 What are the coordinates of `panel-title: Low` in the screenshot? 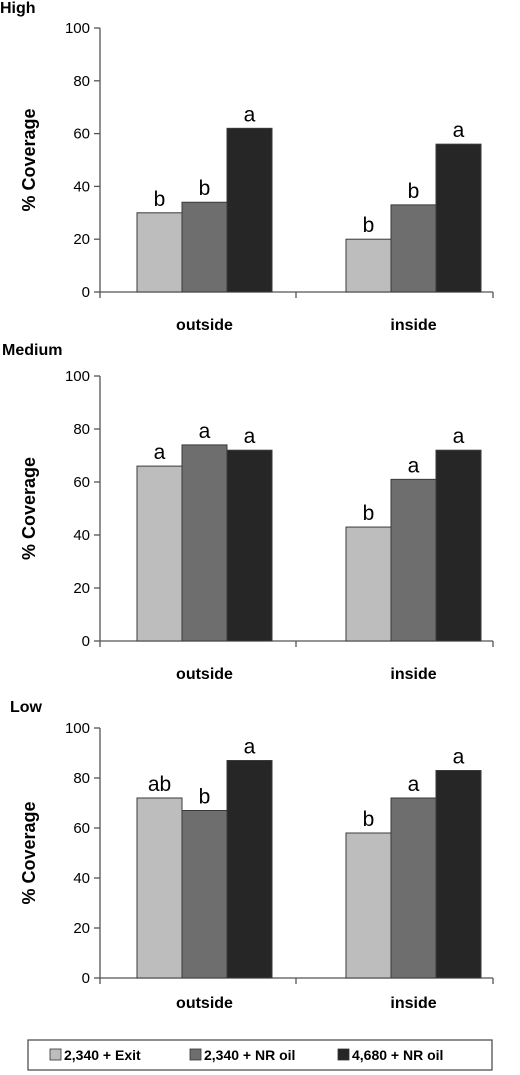 It's located at (26, 707).